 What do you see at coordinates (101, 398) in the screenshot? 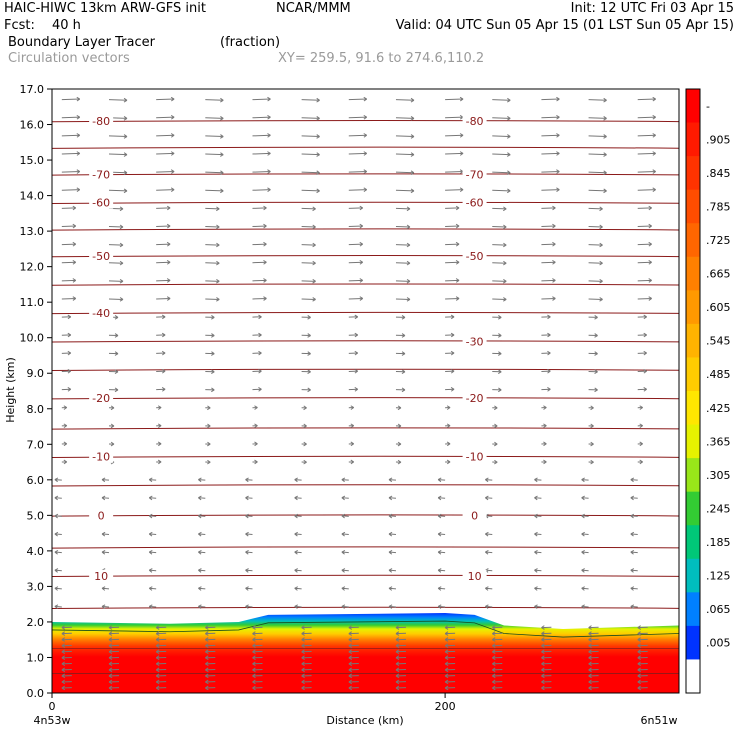
I see `isotherm-label: -20` at bounding box center [101, 398].